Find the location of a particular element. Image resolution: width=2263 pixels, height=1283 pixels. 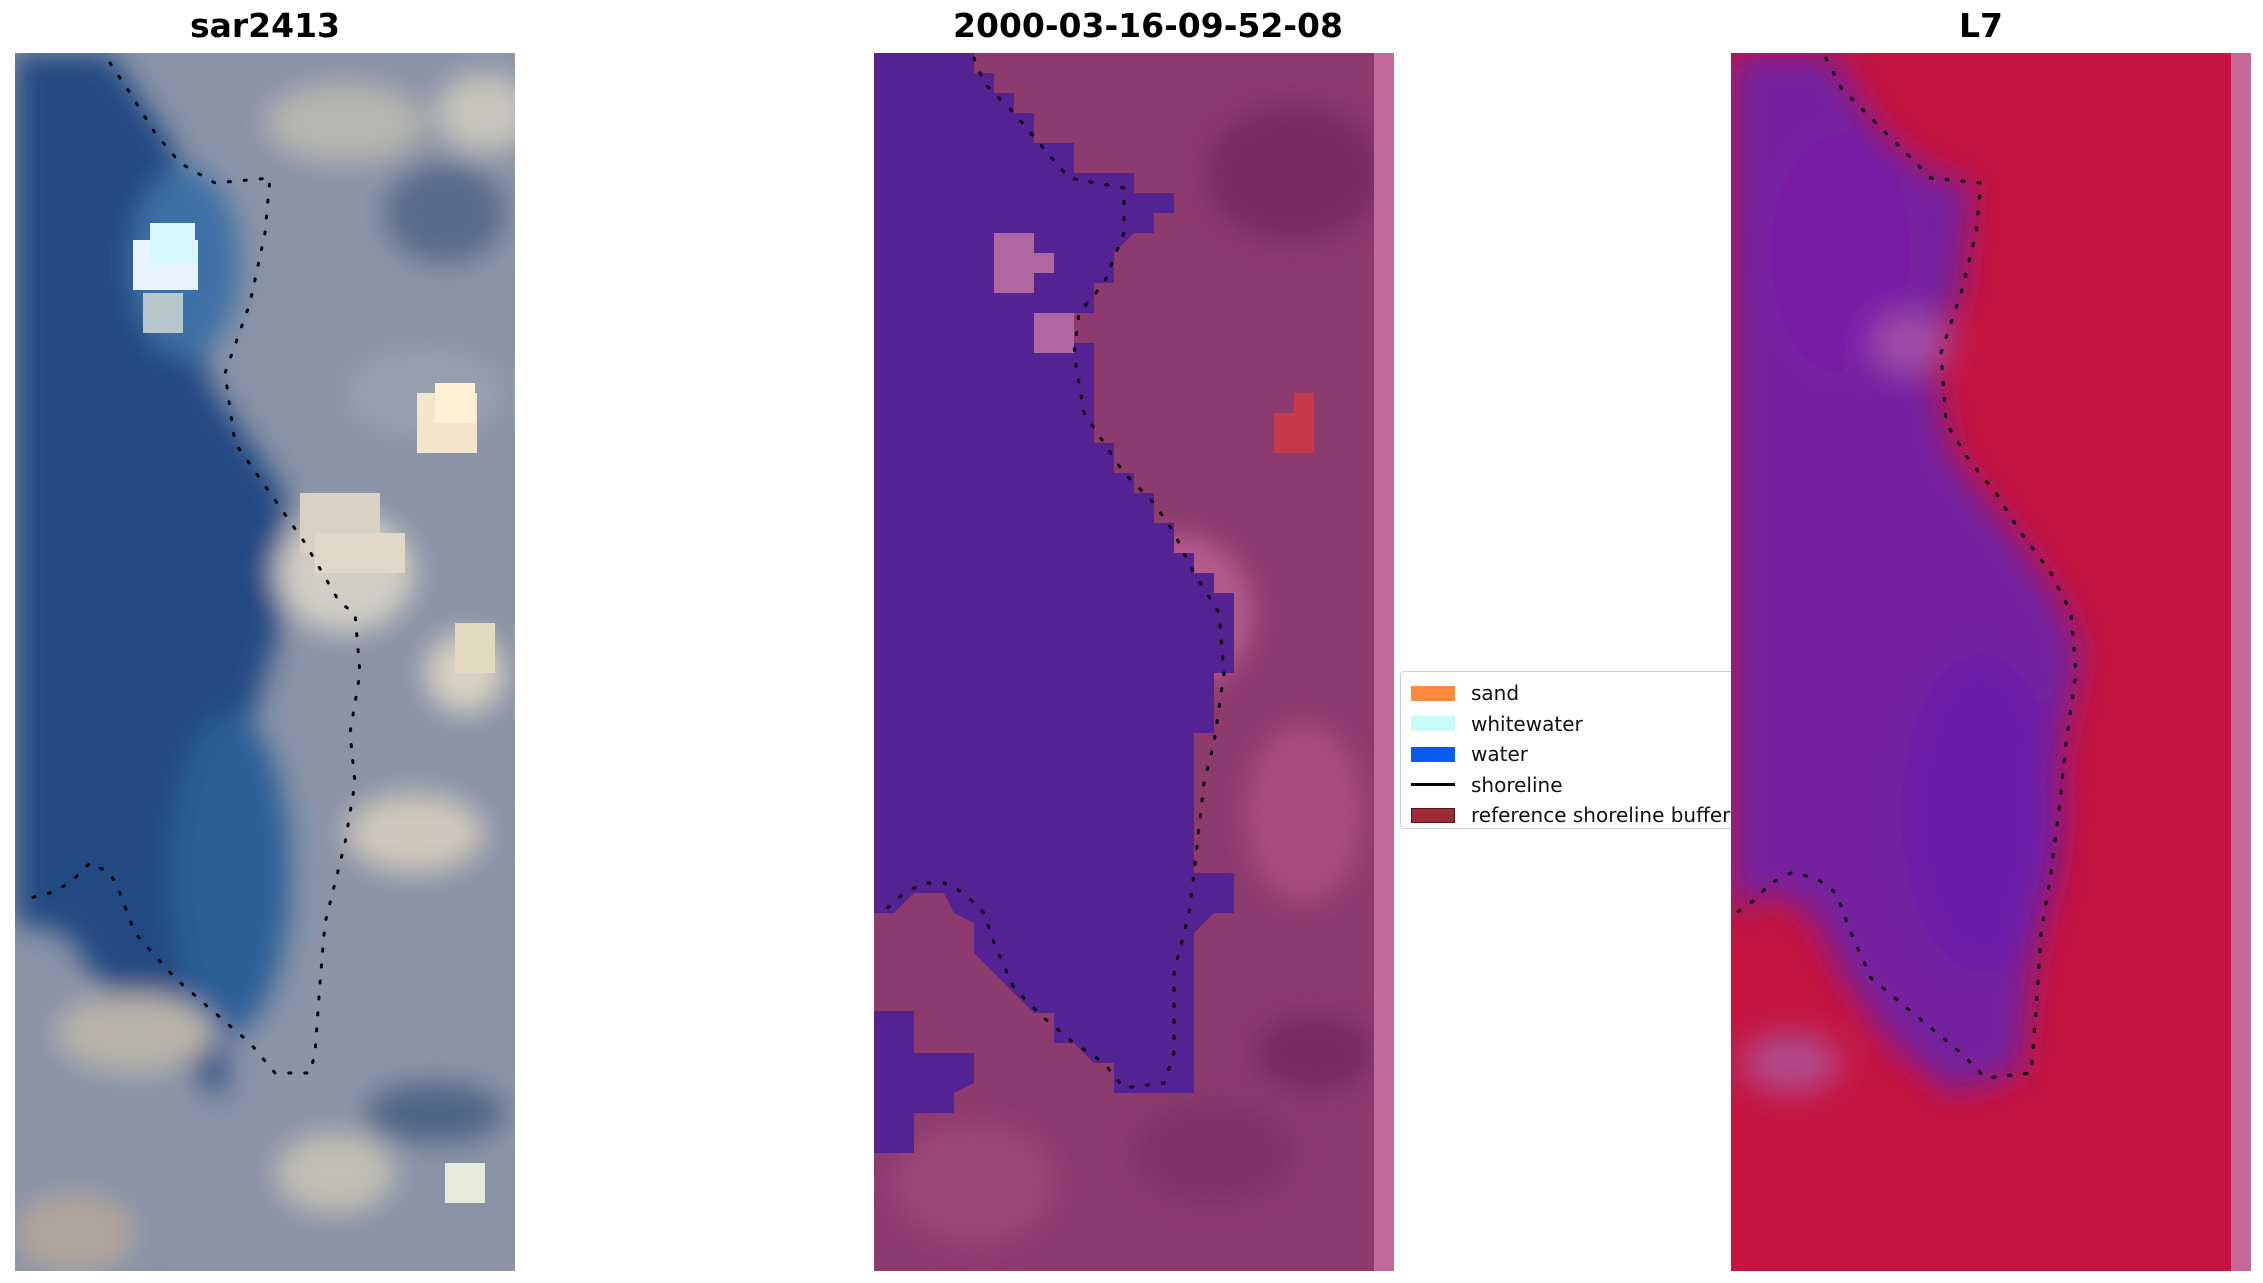

legend-label: whitewater is located at coordinates (1527, 723).